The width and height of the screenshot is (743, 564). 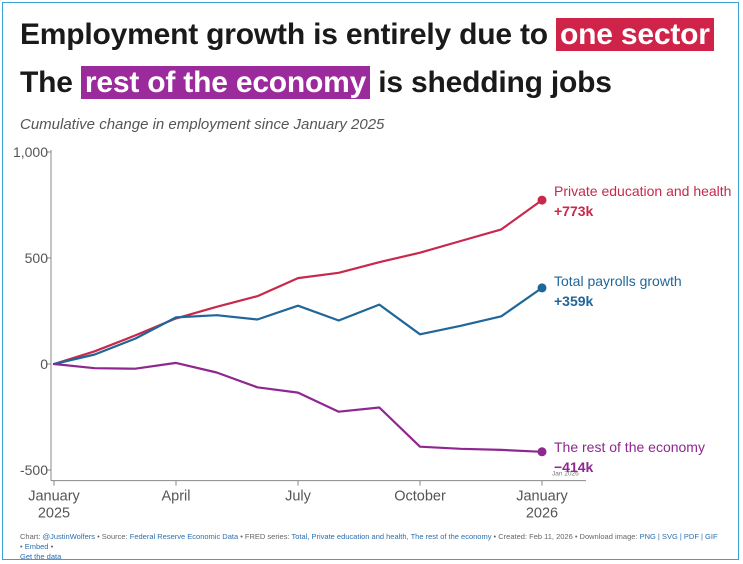 What do you see at coordinates (44, 364) in the screenshot?
I see `y-tick-label: 0` at bounding box center [44, 364].